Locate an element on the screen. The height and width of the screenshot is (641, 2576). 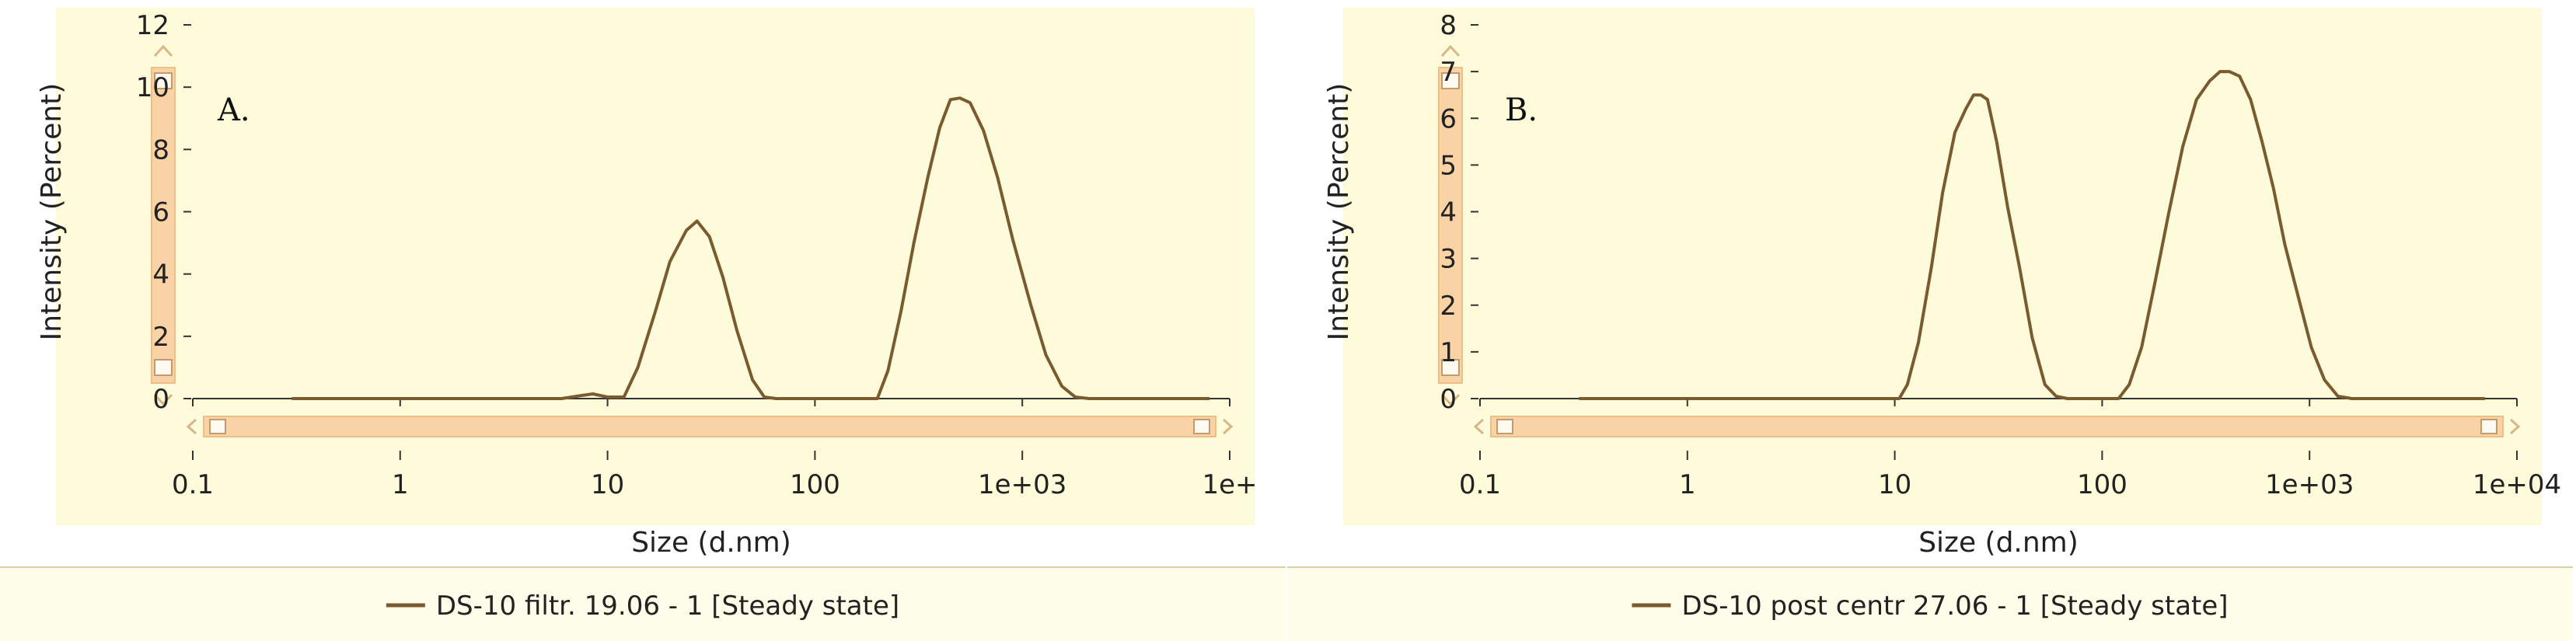
y-tick-label: 5 is located at coordinates (1449, 165).